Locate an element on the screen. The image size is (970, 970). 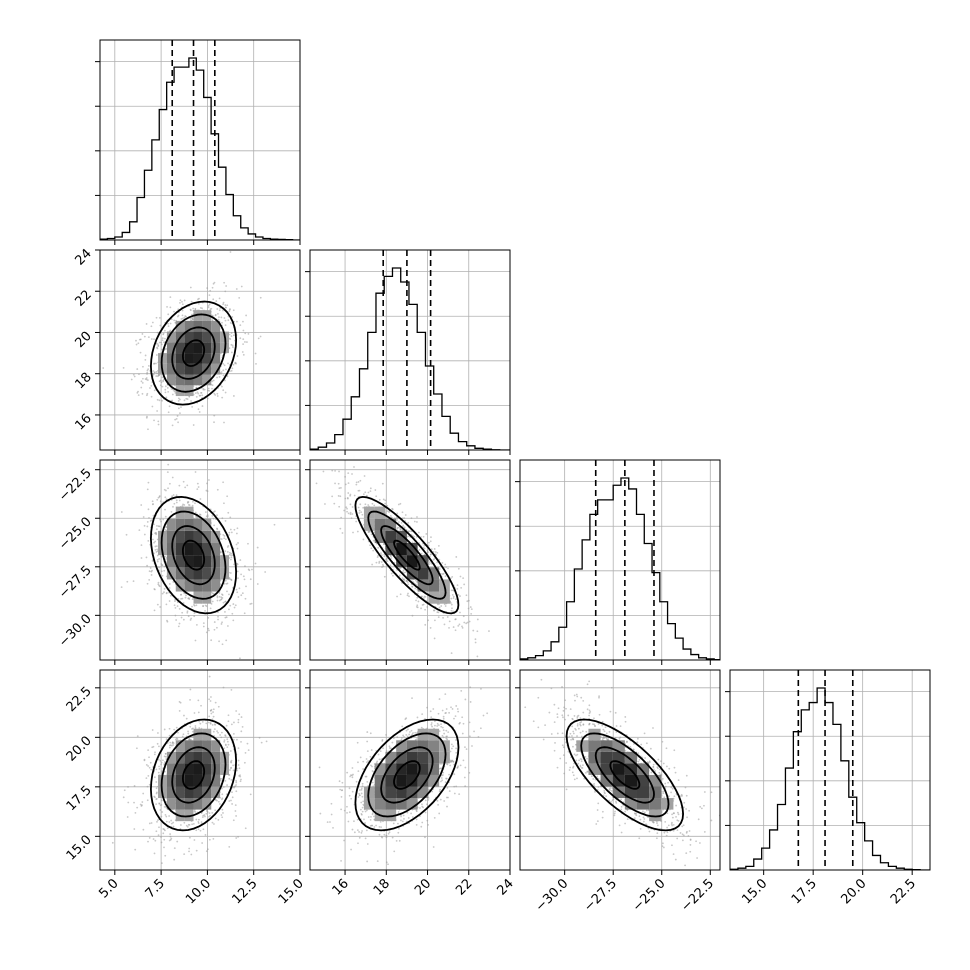
y-tick-label-2-2: −25.0 is located at coordinates (75, 533).